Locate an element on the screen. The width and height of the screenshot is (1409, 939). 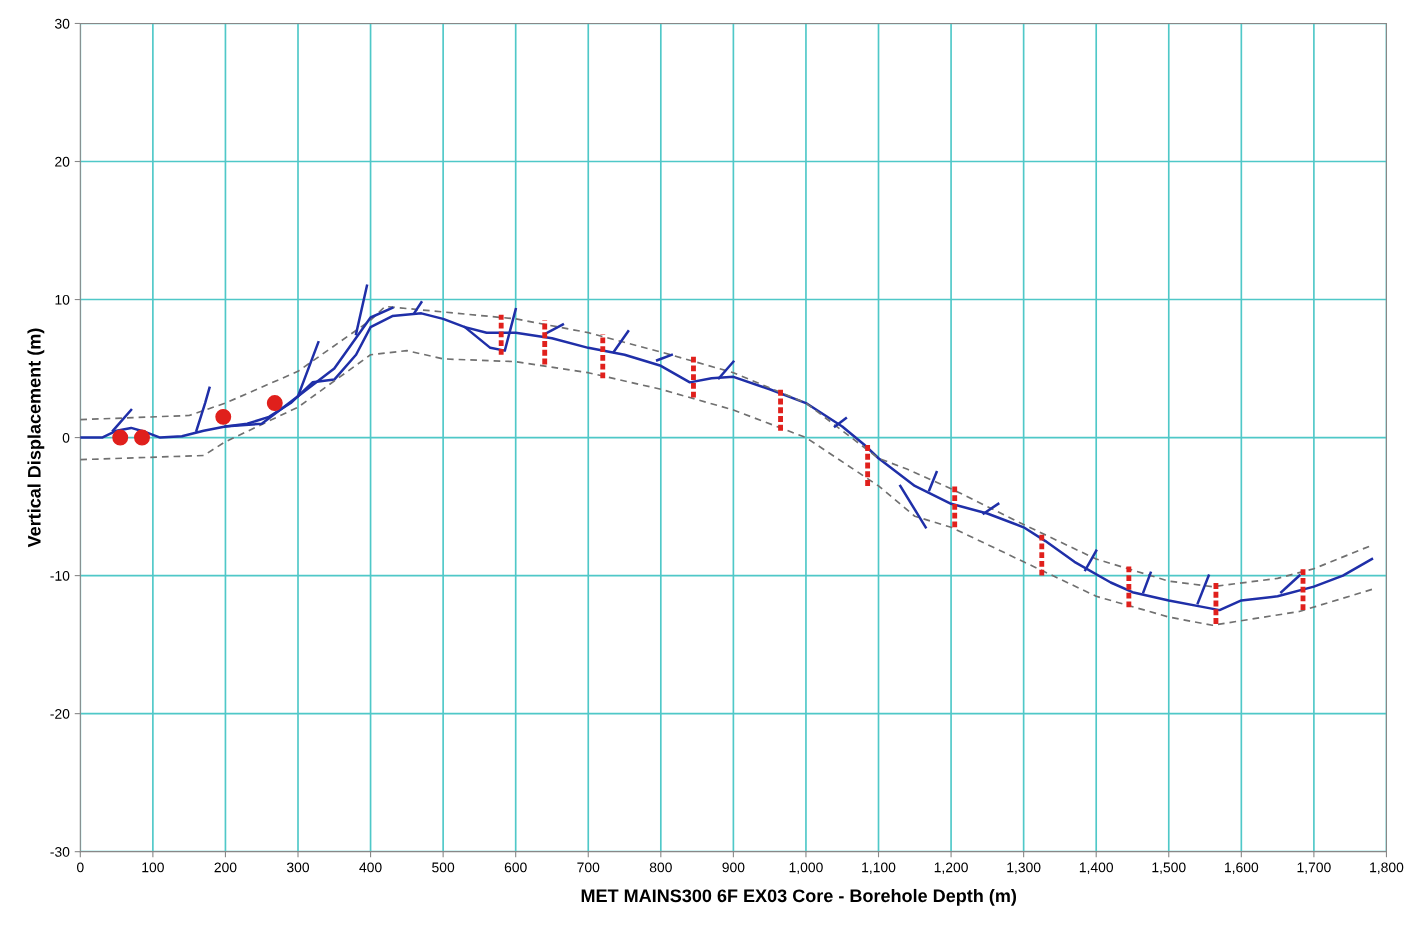
x-axis-title: MET MAINS300 6F EX03 Core - Borehole Depth (m) is located at coordinates (799, 897).